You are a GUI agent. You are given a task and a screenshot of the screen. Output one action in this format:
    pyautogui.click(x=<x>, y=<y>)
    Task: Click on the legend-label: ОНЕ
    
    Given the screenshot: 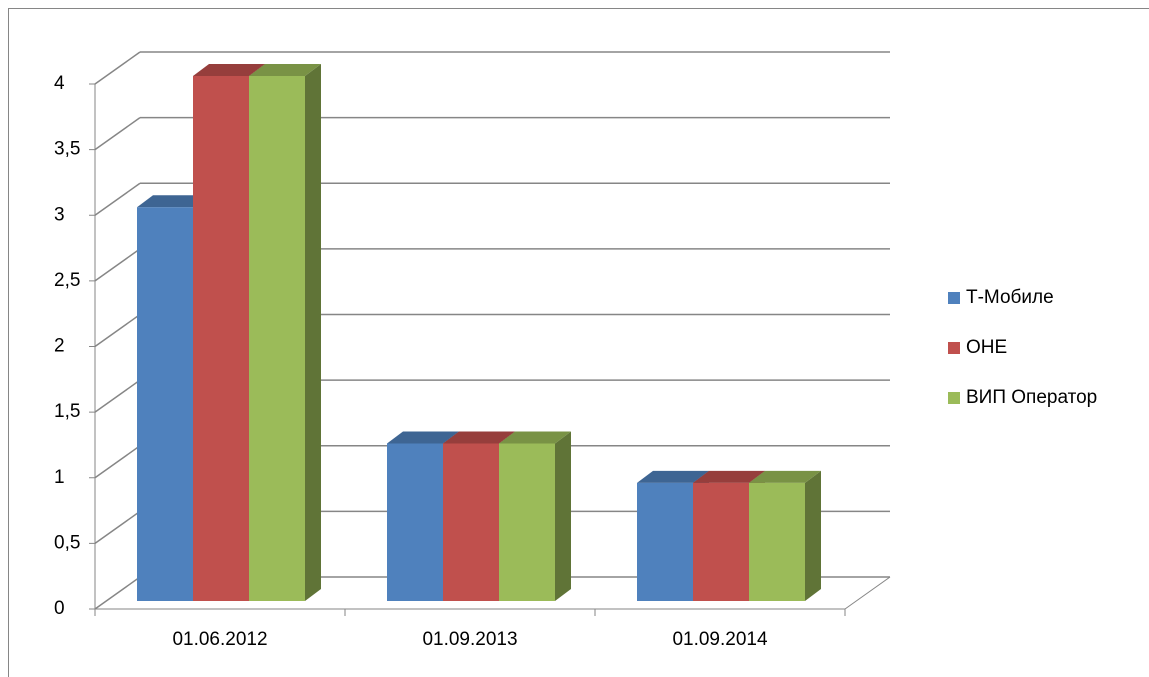 What is the action you would take?
    pyautogui.click(x=986, y=347)
    